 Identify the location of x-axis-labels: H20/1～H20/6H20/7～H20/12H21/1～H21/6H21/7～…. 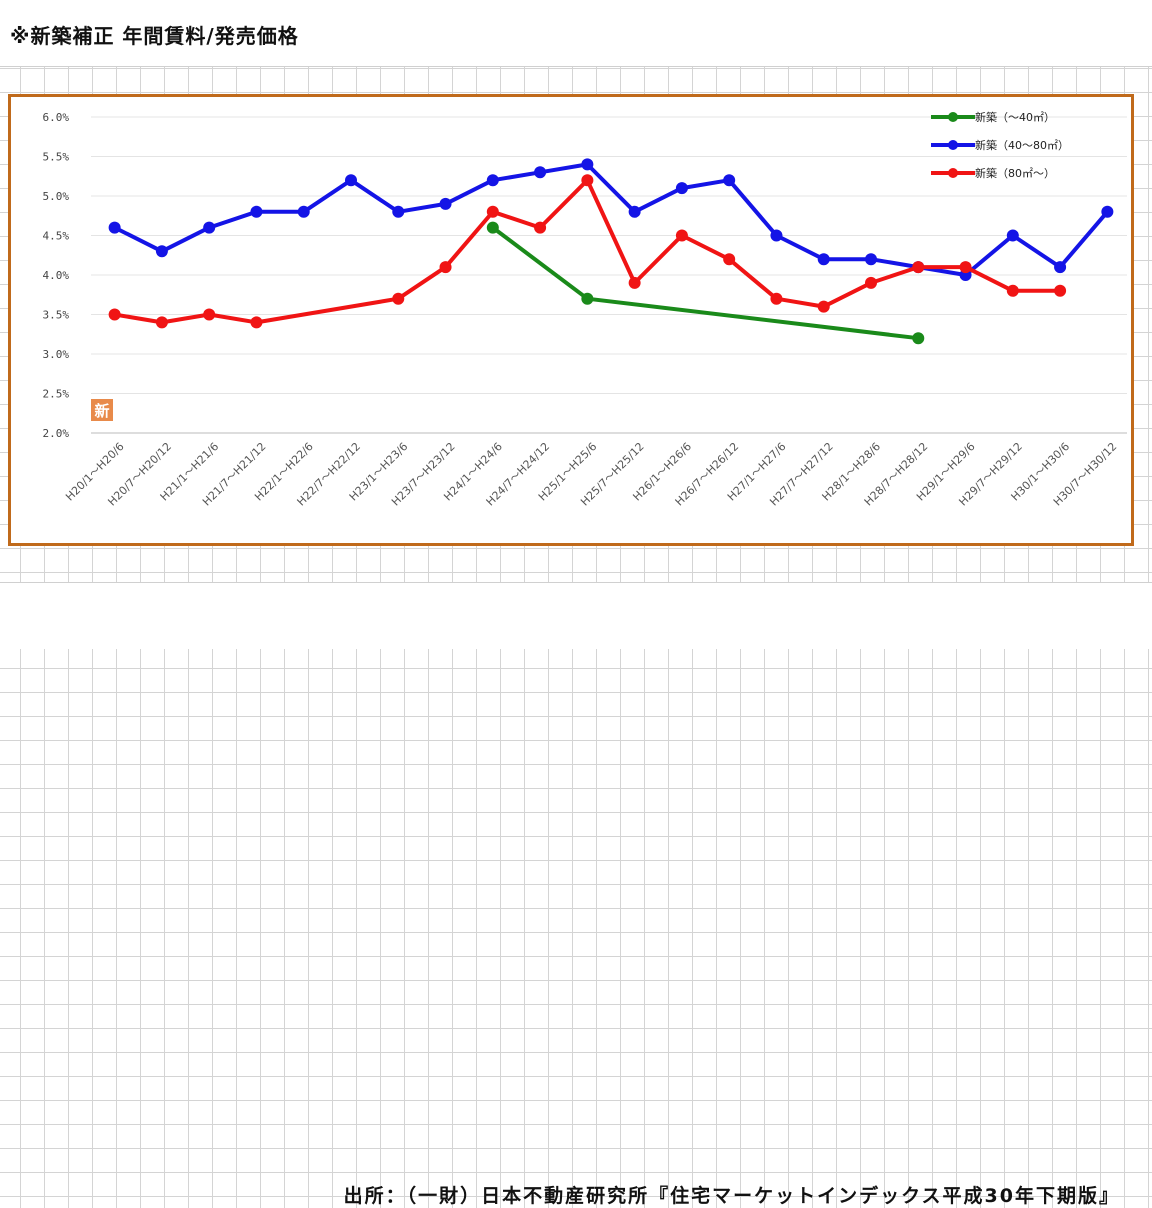
(591, 474).